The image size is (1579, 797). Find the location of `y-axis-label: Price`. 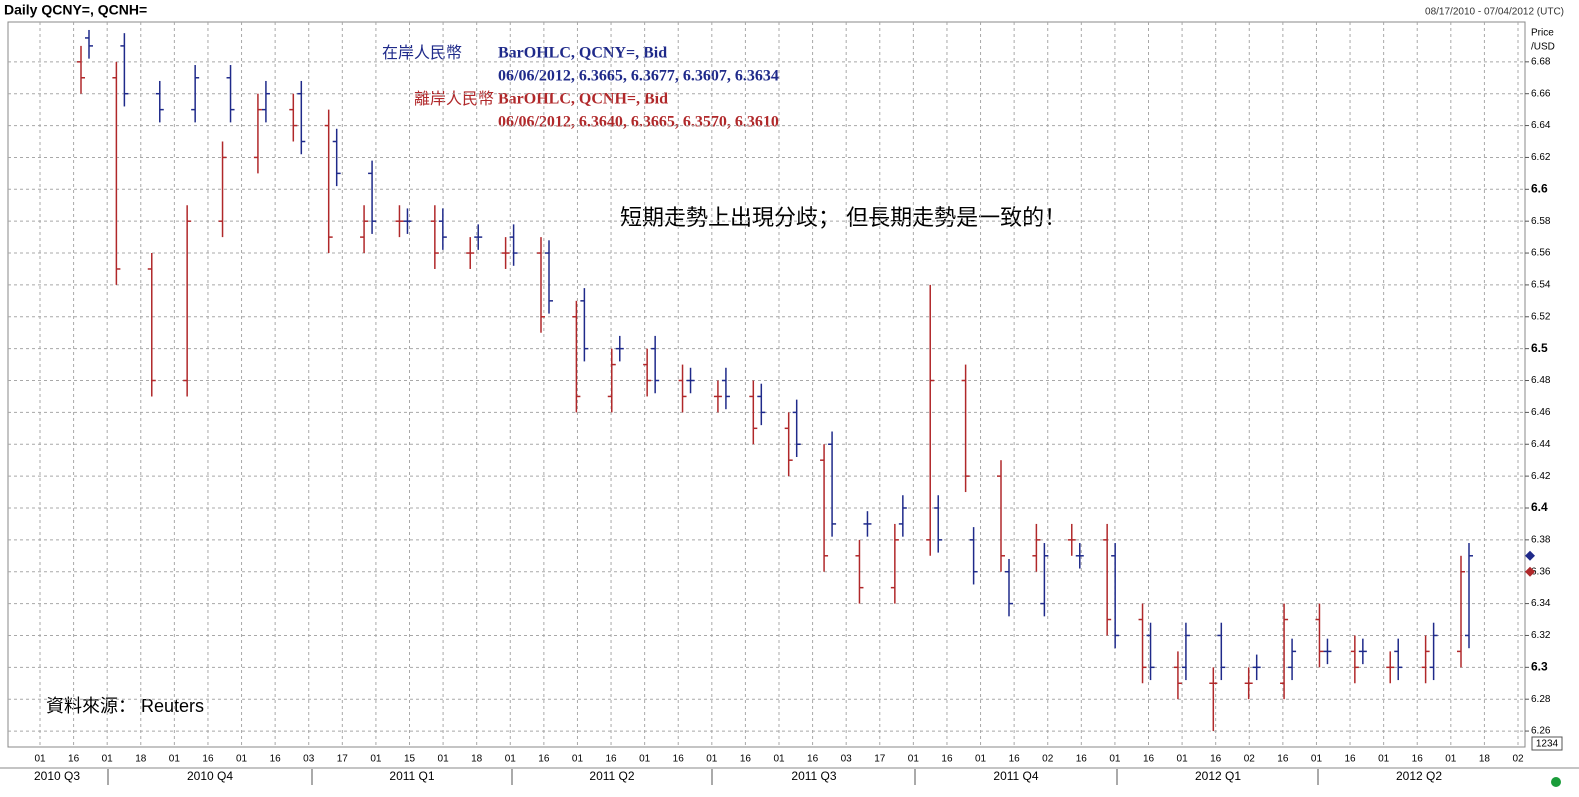

y-axis-label: Price is located at coordinates (1542, 33).